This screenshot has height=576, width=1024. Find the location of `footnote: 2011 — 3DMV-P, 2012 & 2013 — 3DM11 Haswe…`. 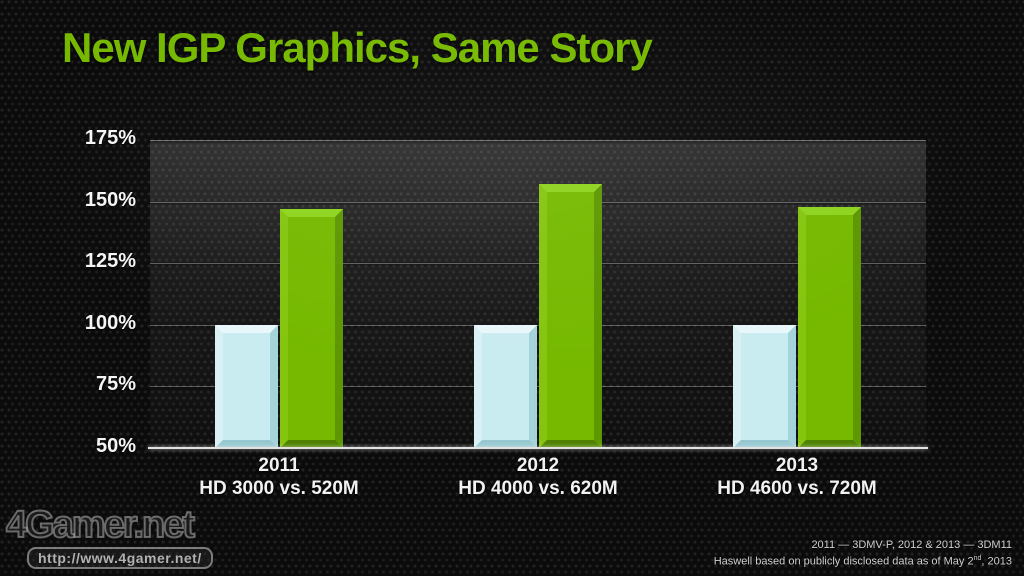

footnote: 2011 — 3DMV-P, 2012 & 2013 — 3DM11 Haswe… is located at coordinates (863, 554).